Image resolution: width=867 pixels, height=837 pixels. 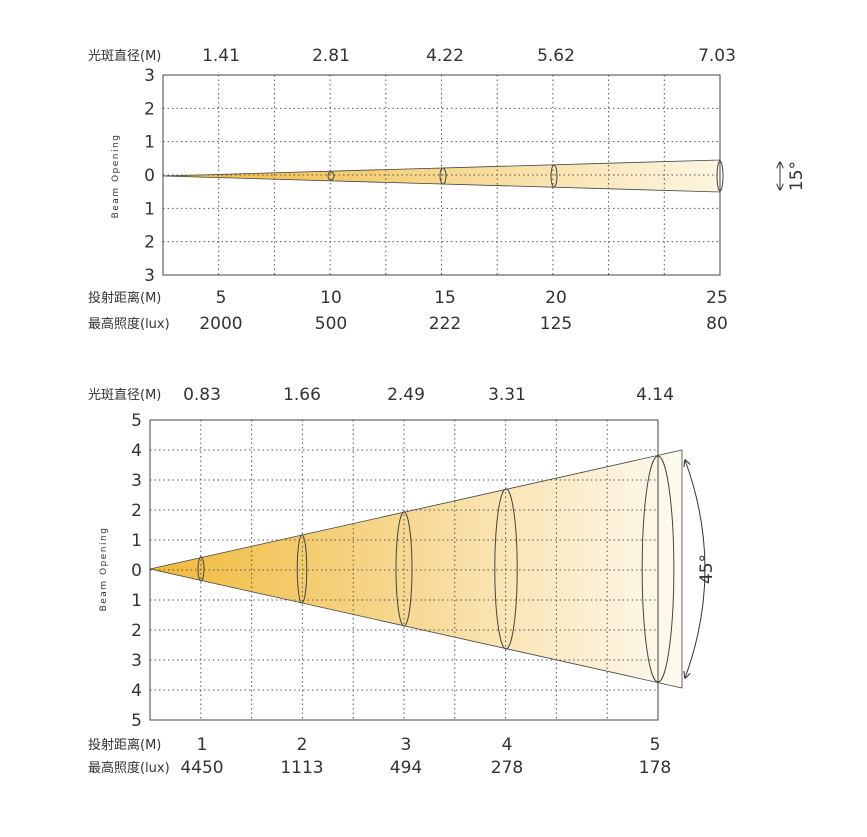 What do you see at coordinates (507, 745) in the screenshot?
I see `distance-value: 4` at bounding box center [507, 745].